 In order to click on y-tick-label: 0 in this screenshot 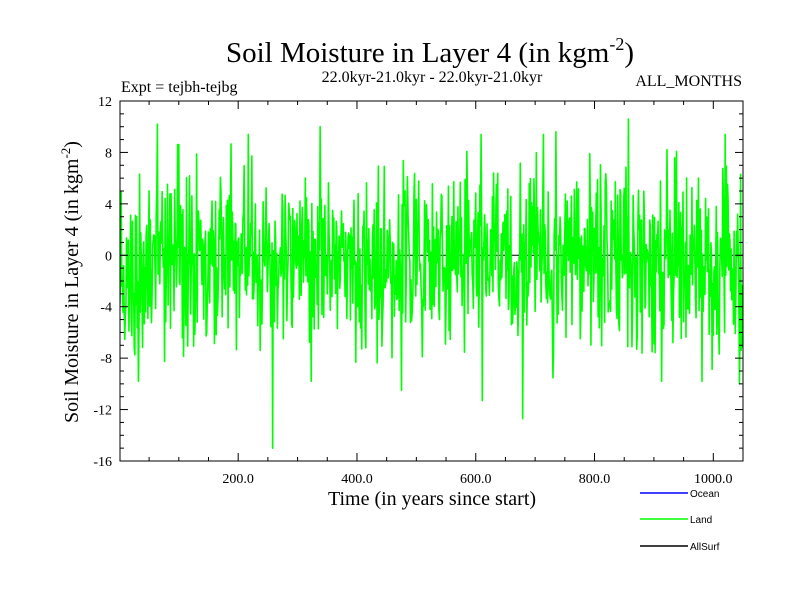, I will do `click(108, 256)`.